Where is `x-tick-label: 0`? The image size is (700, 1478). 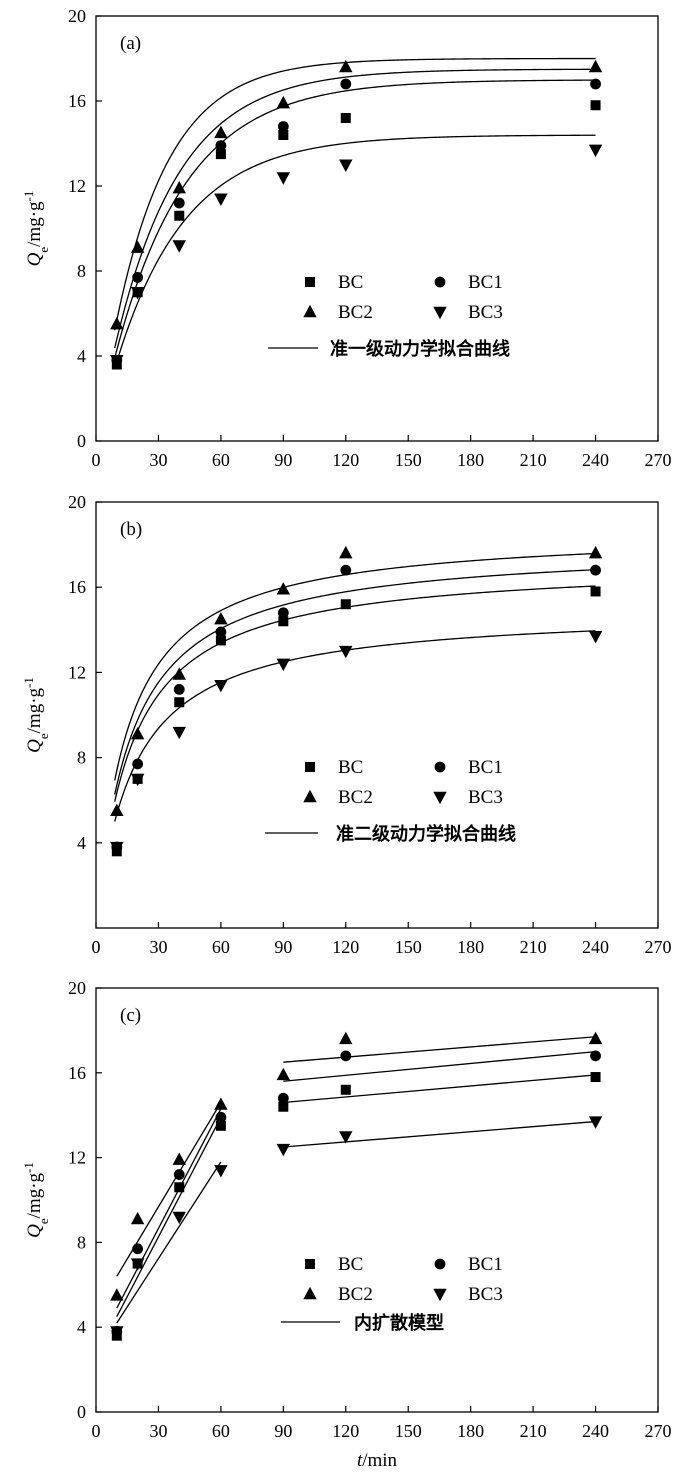 x-tick-label: 0 is located at coordinates (96, 460).